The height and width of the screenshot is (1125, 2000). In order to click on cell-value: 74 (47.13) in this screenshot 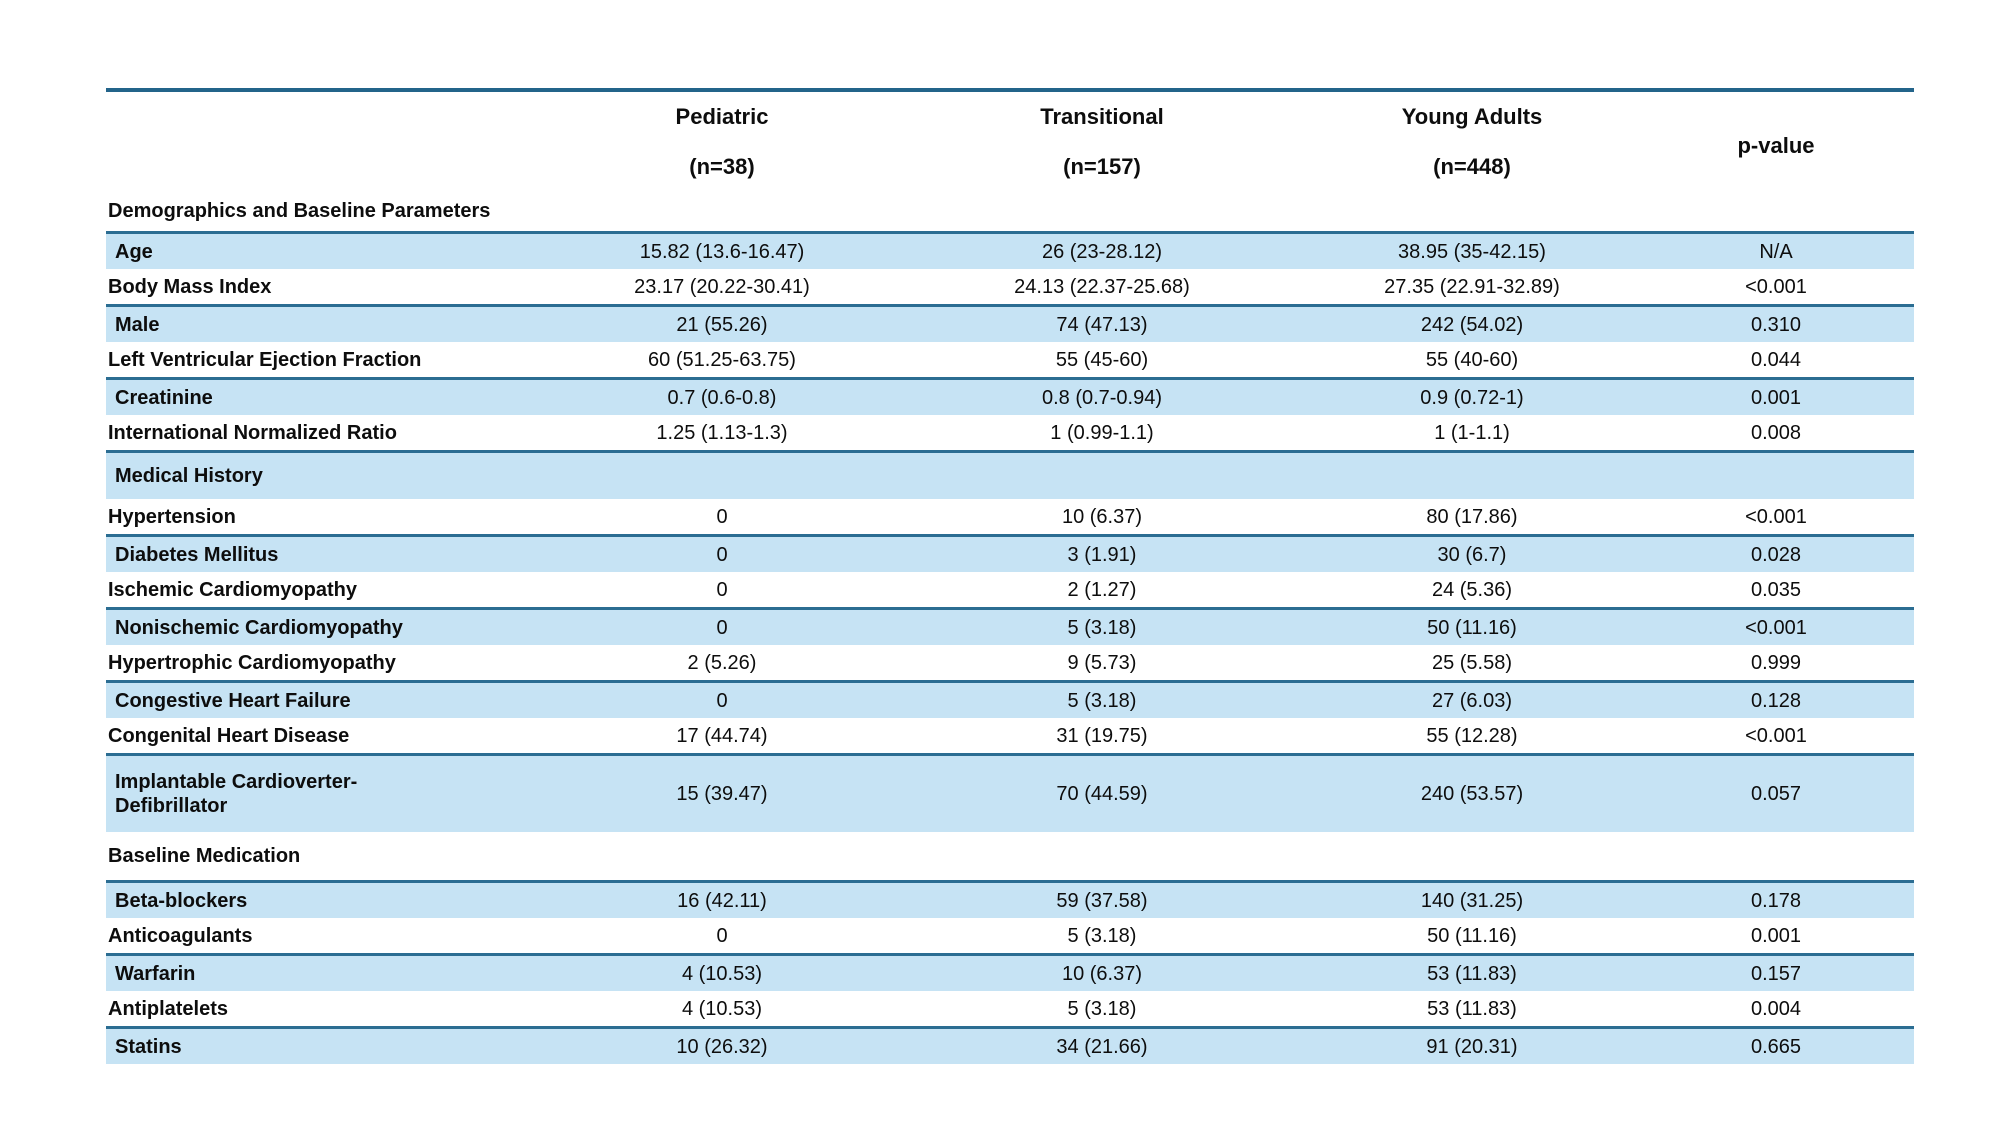, I will do `click(1102, 323)`.